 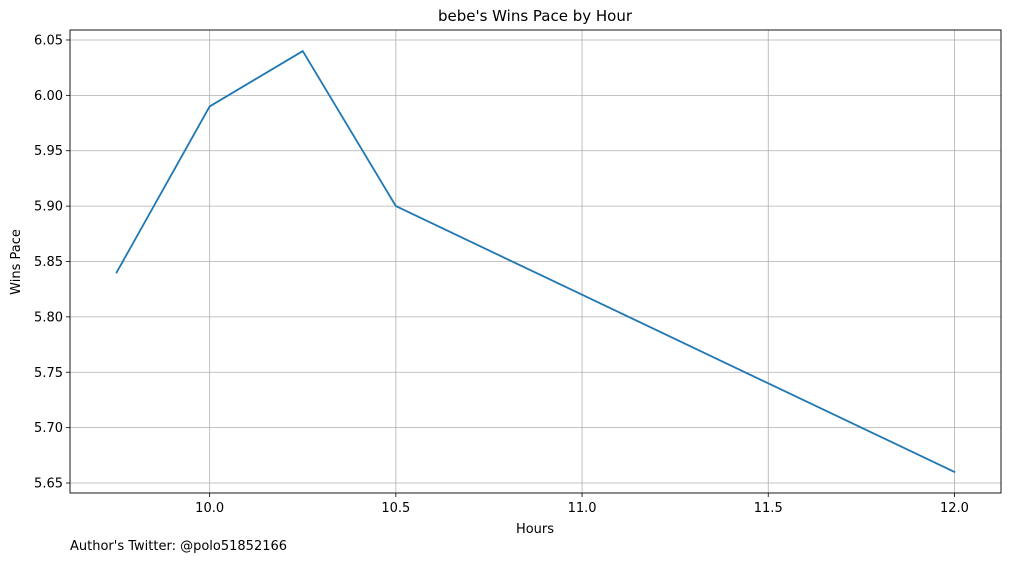 What do you see at coordinates (48, 484) in the screenshot?
I see `y-tick-label: 5.65` at bounding box center [48, 484].